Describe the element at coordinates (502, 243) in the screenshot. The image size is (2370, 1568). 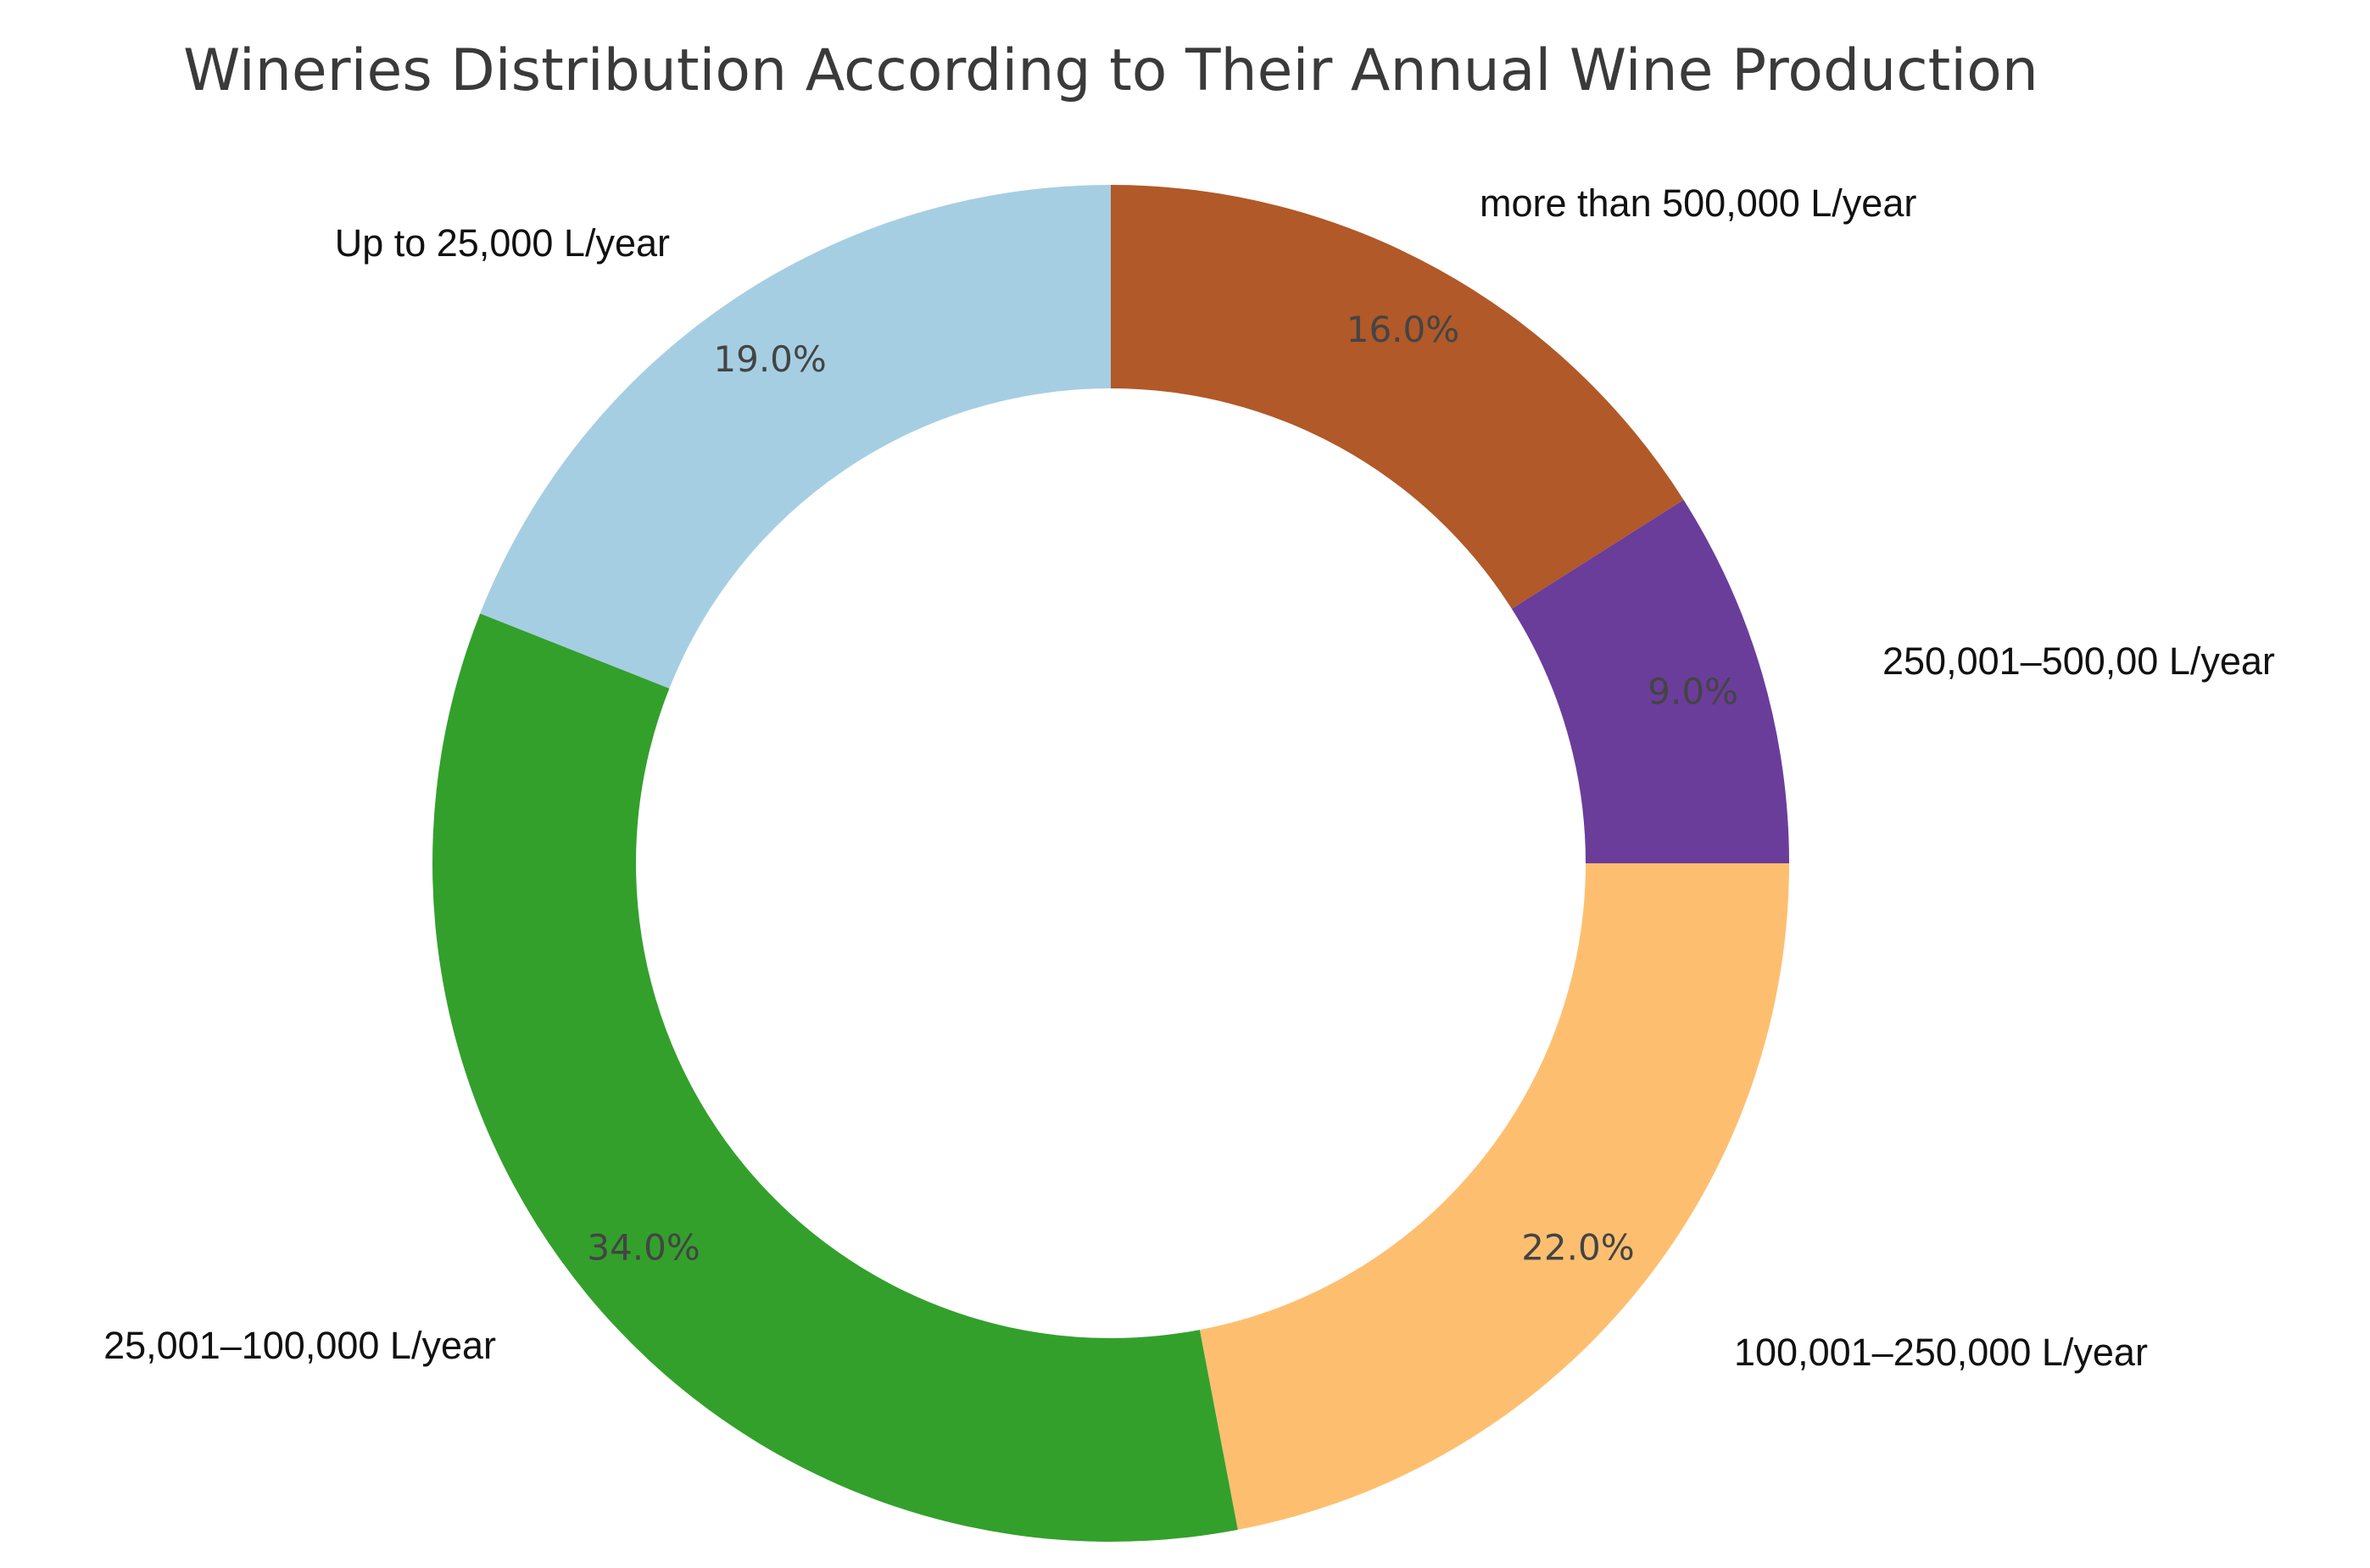
I see `slice-category-label: Up to 25,000 L/year` at that location.